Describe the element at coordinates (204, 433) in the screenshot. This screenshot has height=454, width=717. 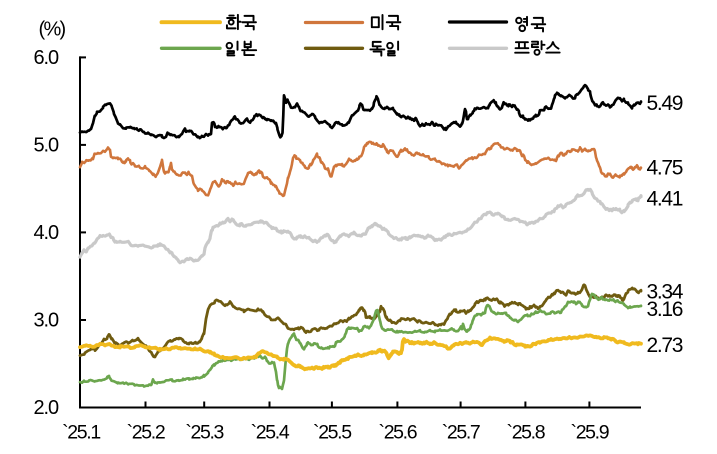
I see `svg-text: `25.3` at that location.